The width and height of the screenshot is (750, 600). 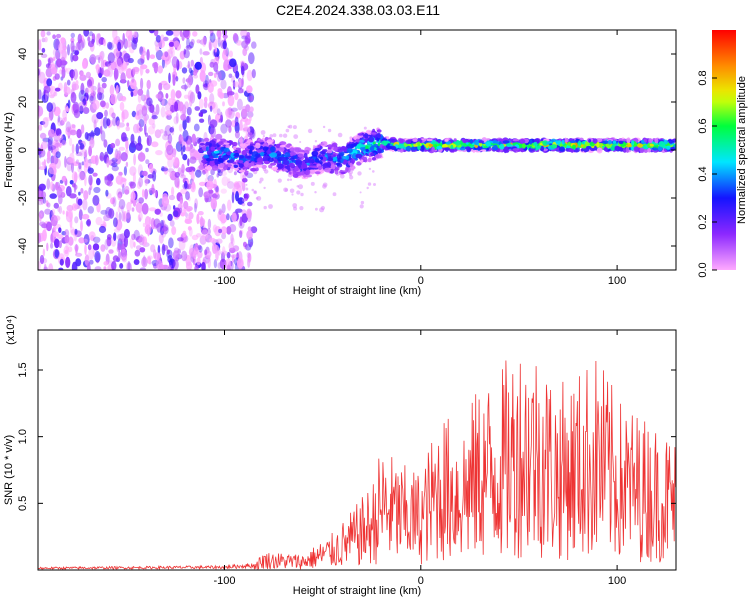 I want to click on colorbar-label: Normalized spectral amplitude, so click(x=742, y=150).